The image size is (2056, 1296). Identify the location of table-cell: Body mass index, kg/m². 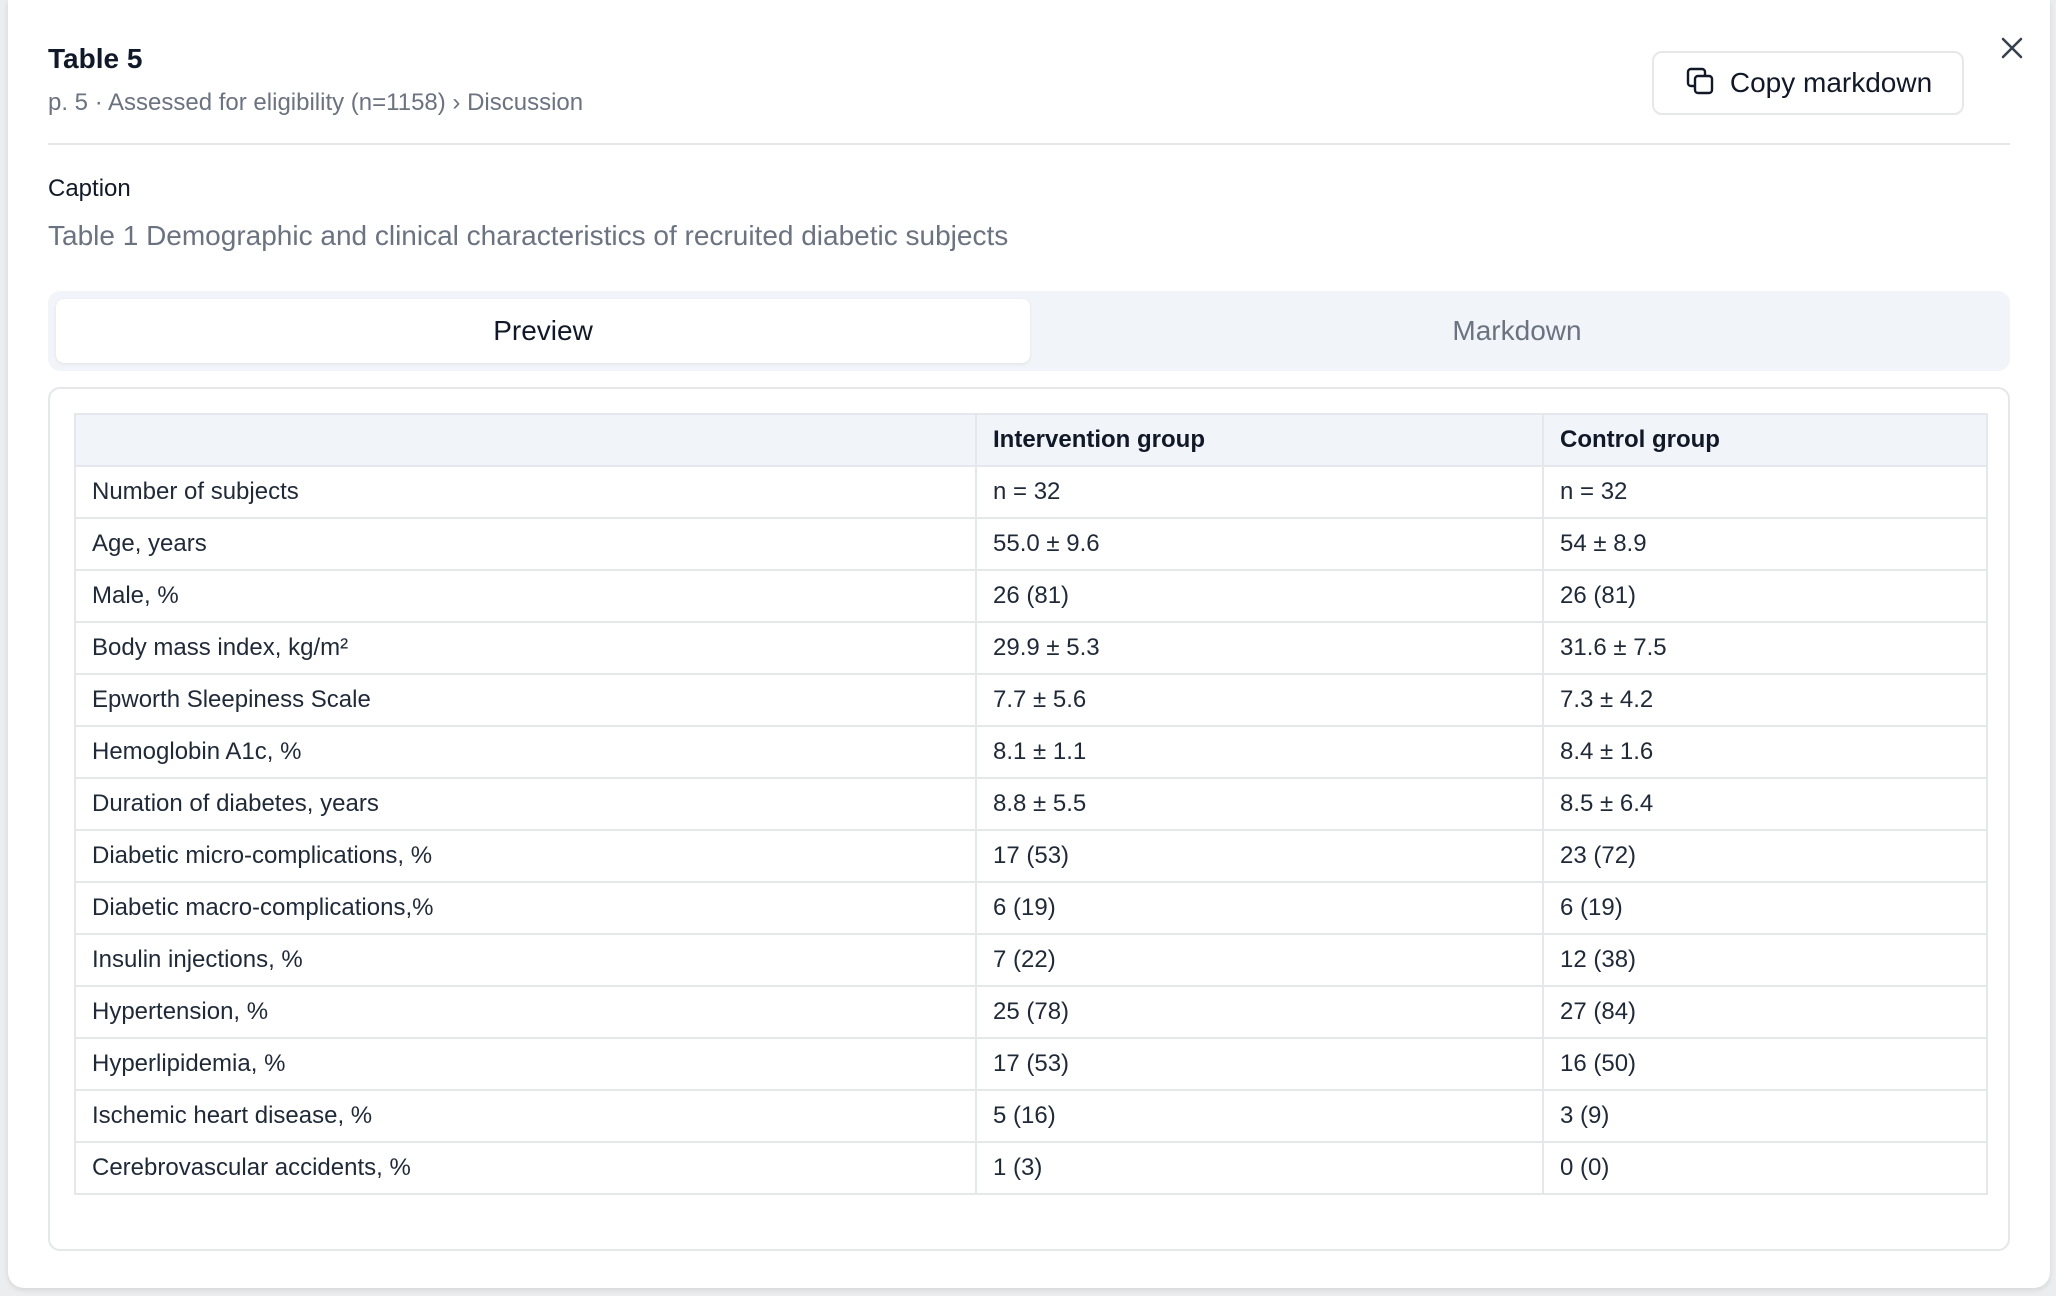
(525, 648).